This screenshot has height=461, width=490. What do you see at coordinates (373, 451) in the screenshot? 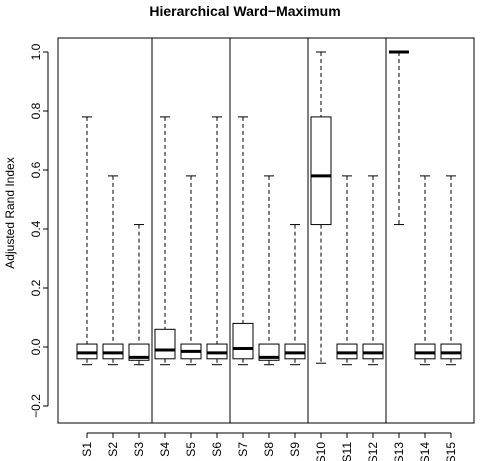
I see `x-tick-label: S12` at bounding box center [373, 451].